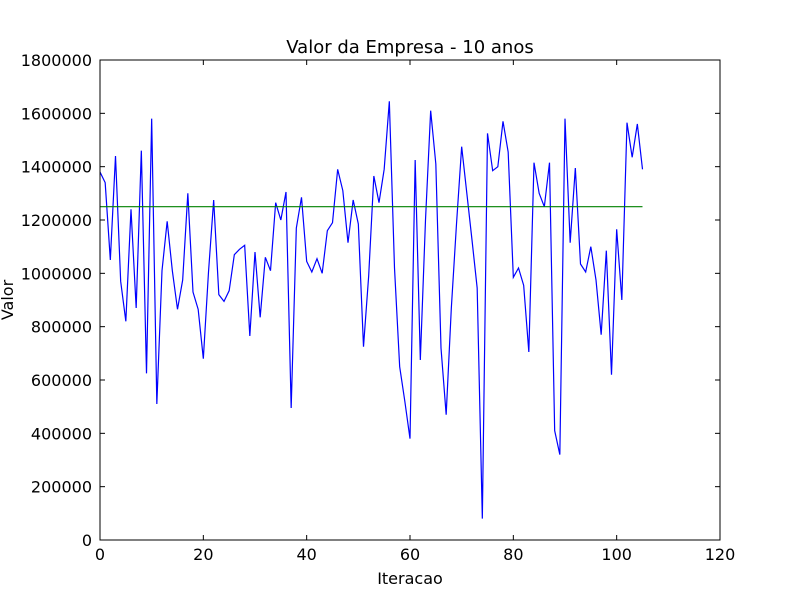 The height and width of the screenshot is (600, 800). I want to click on y-tick-label: 1000000, so click(56, 273).